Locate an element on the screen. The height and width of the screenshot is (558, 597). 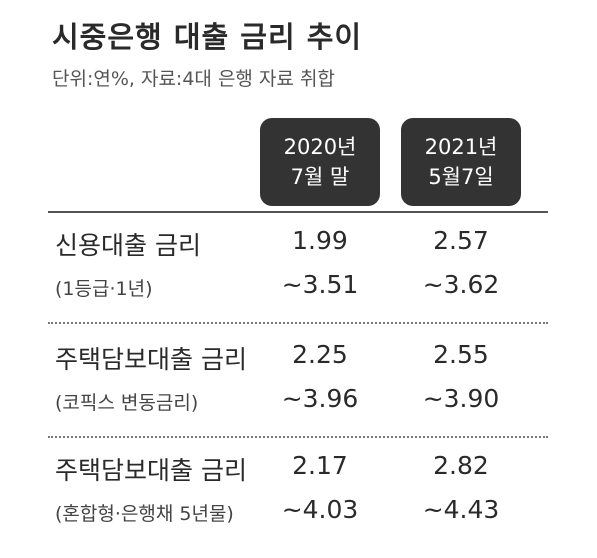
column-header-line: 5월7일 is located at coordinates (461, 177).